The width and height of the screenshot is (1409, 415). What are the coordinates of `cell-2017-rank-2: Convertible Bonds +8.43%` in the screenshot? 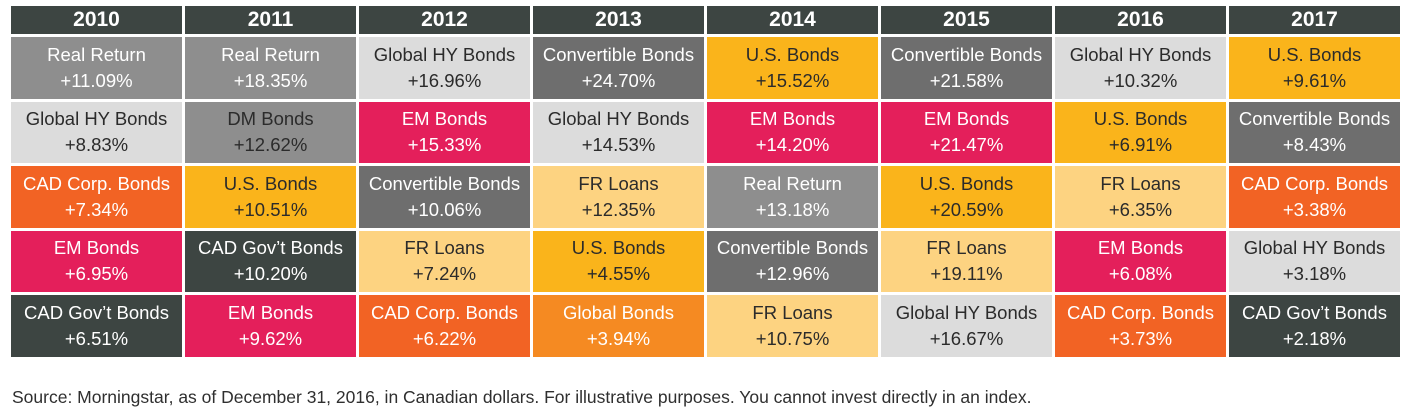 It's located at (1314, 132).